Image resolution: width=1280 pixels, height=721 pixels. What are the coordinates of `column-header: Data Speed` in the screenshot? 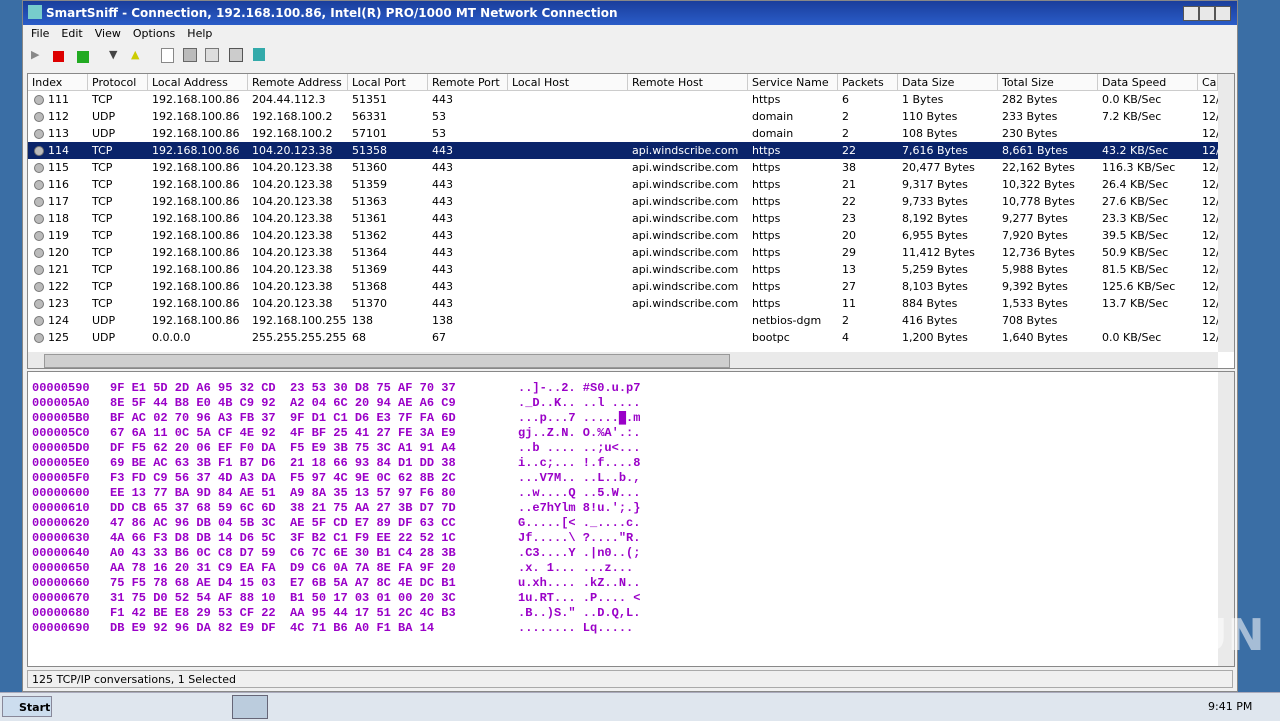 It's located at (1148, 82).